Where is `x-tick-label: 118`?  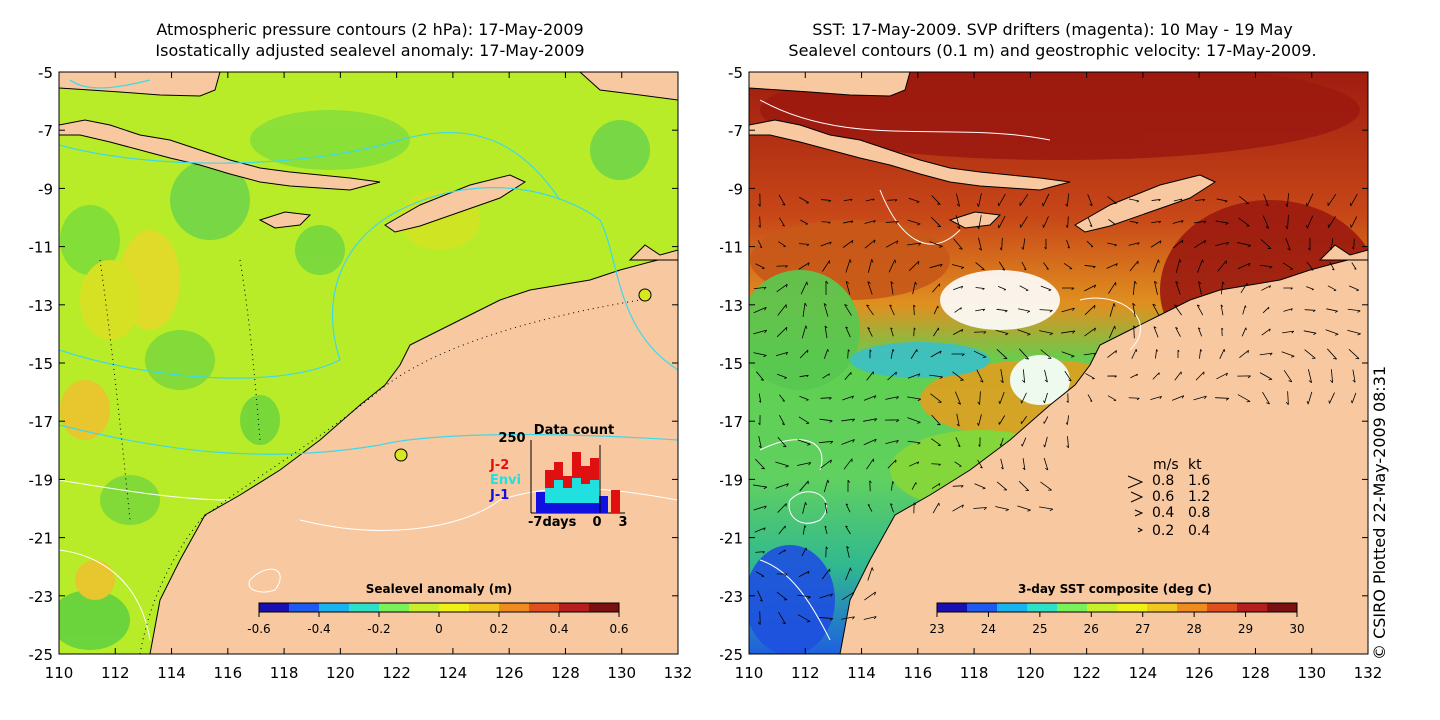
x-tick-label: 118 is located at coordinates (284, 673).